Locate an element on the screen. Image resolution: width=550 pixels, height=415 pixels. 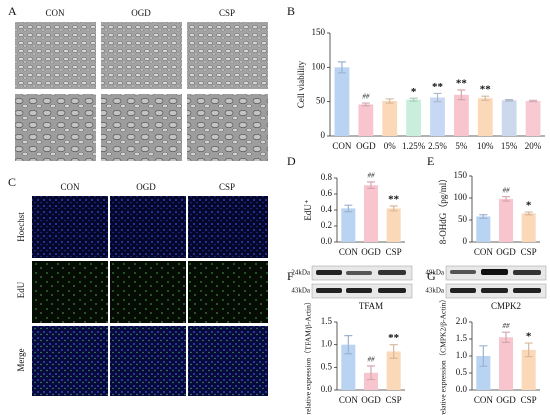
x-tick-label: 10% is located at coordinates (485, 146).